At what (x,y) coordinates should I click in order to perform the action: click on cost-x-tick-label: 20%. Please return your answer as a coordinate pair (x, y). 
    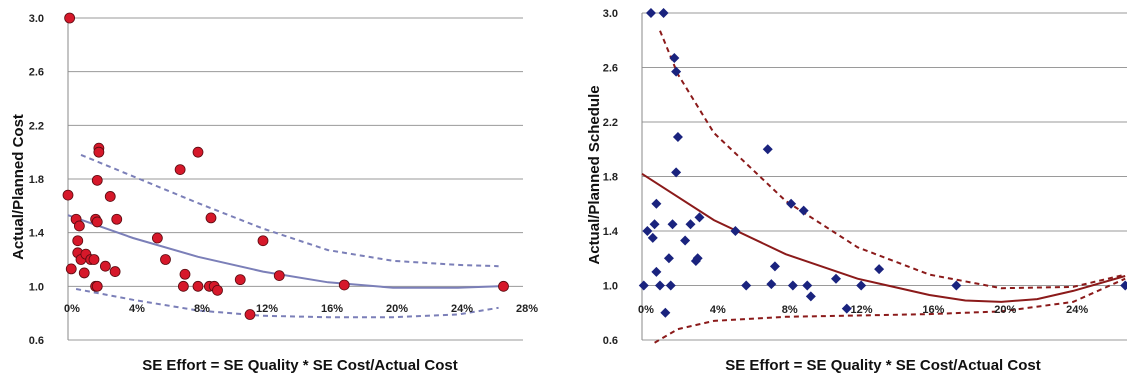
    Looking at the image, I should click on (397, 309).